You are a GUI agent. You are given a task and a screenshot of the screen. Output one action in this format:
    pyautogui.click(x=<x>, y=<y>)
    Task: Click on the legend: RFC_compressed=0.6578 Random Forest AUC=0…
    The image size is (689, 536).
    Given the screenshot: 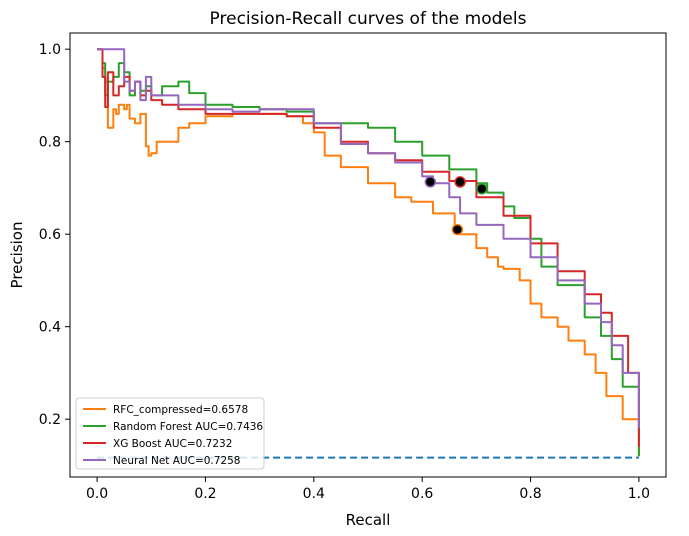 What is the action you would take?
    pyautogui.click(x=170, y=433)
    